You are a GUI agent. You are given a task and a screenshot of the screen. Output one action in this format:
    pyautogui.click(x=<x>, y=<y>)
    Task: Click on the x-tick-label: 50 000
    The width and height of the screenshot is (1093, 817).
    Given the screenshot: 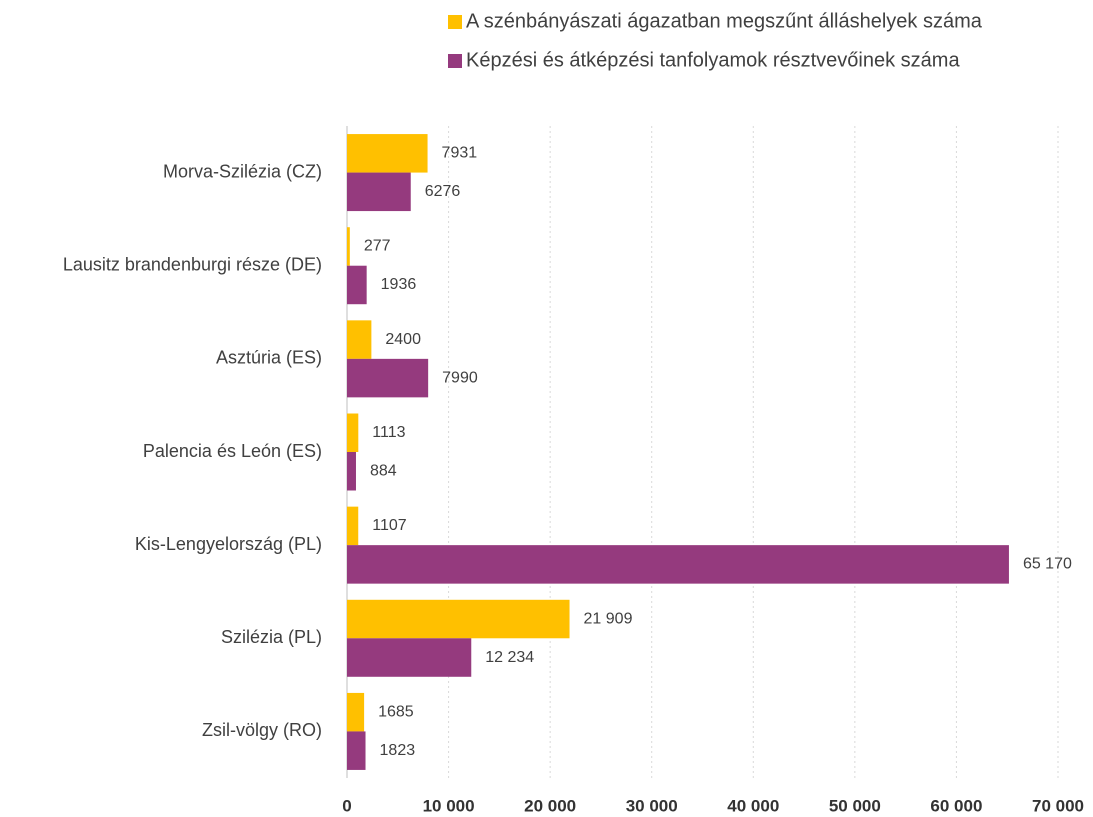 What is the action you would take?
    pyautogui.click(x=855, y=805)
    